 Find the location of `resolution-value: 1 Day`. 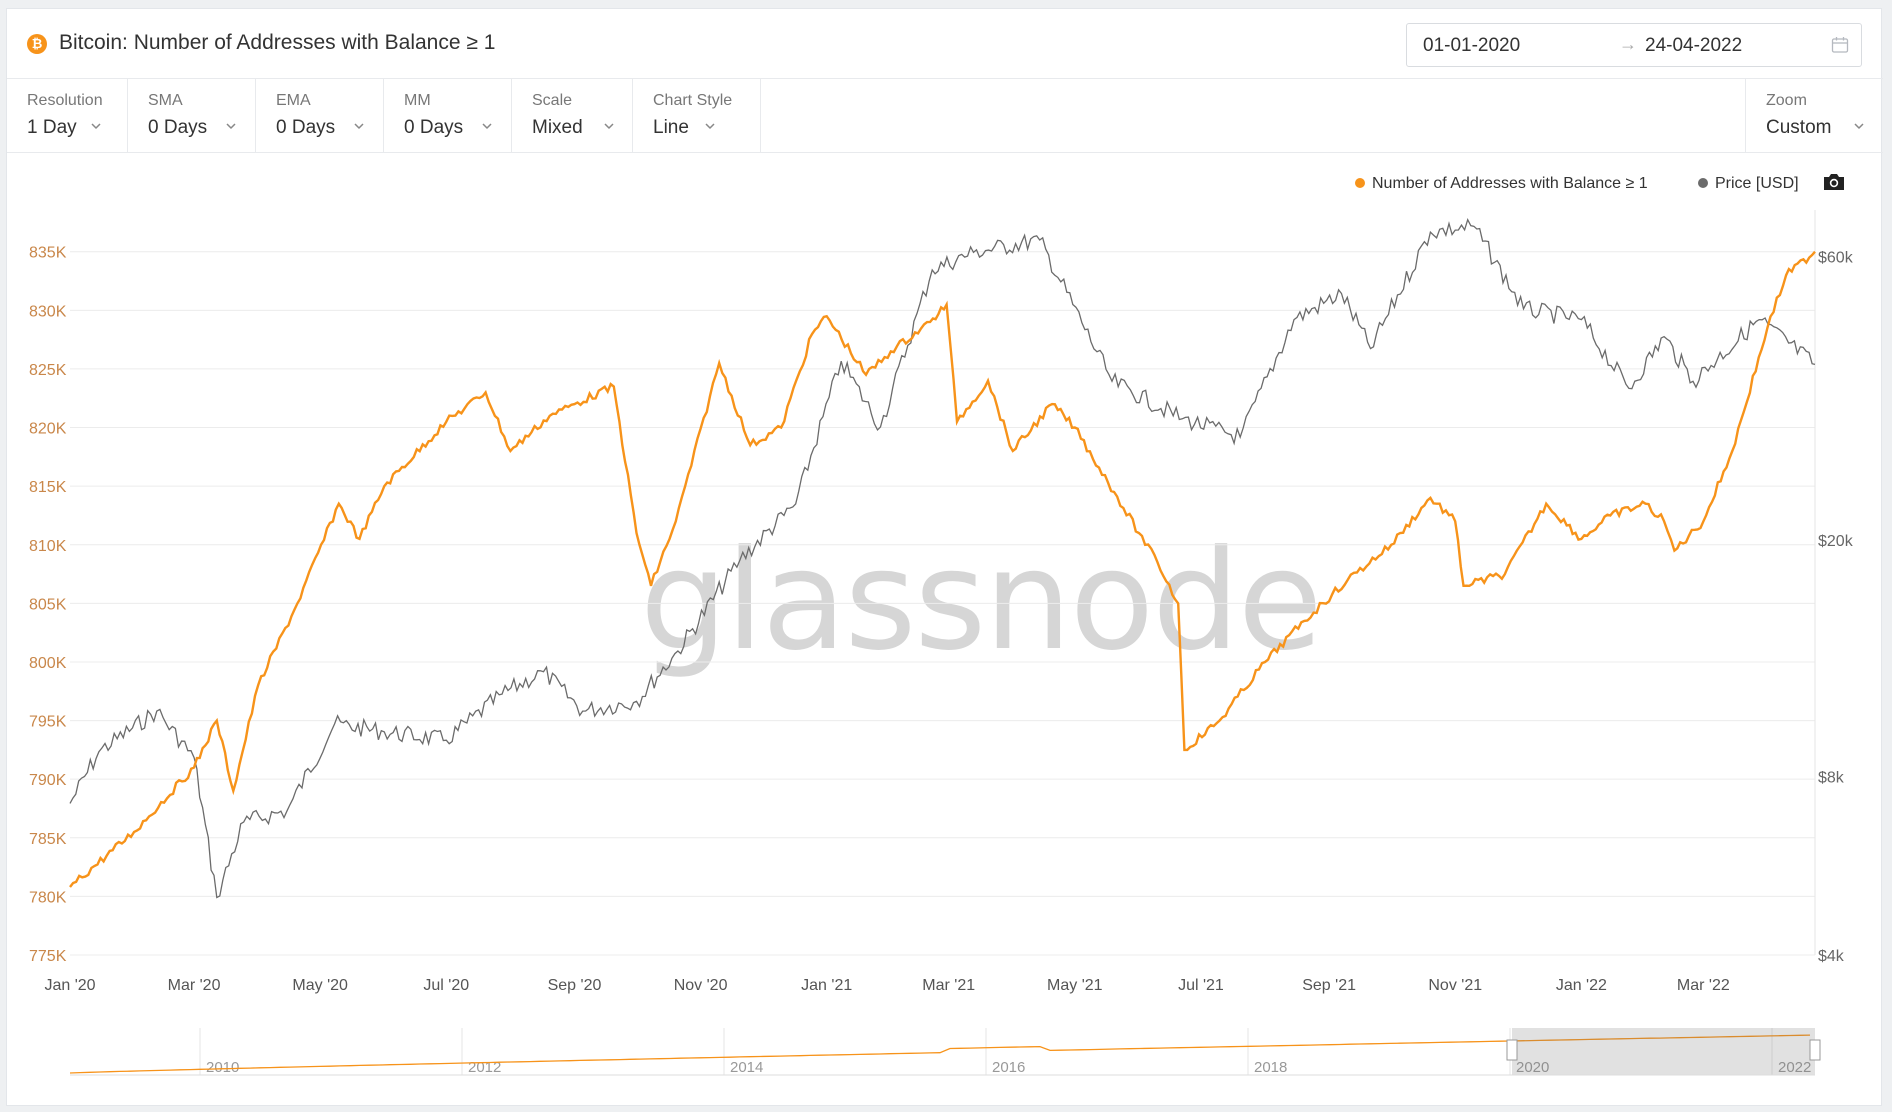

resolution-value: 1 Day is located at coordinates (52, 127).